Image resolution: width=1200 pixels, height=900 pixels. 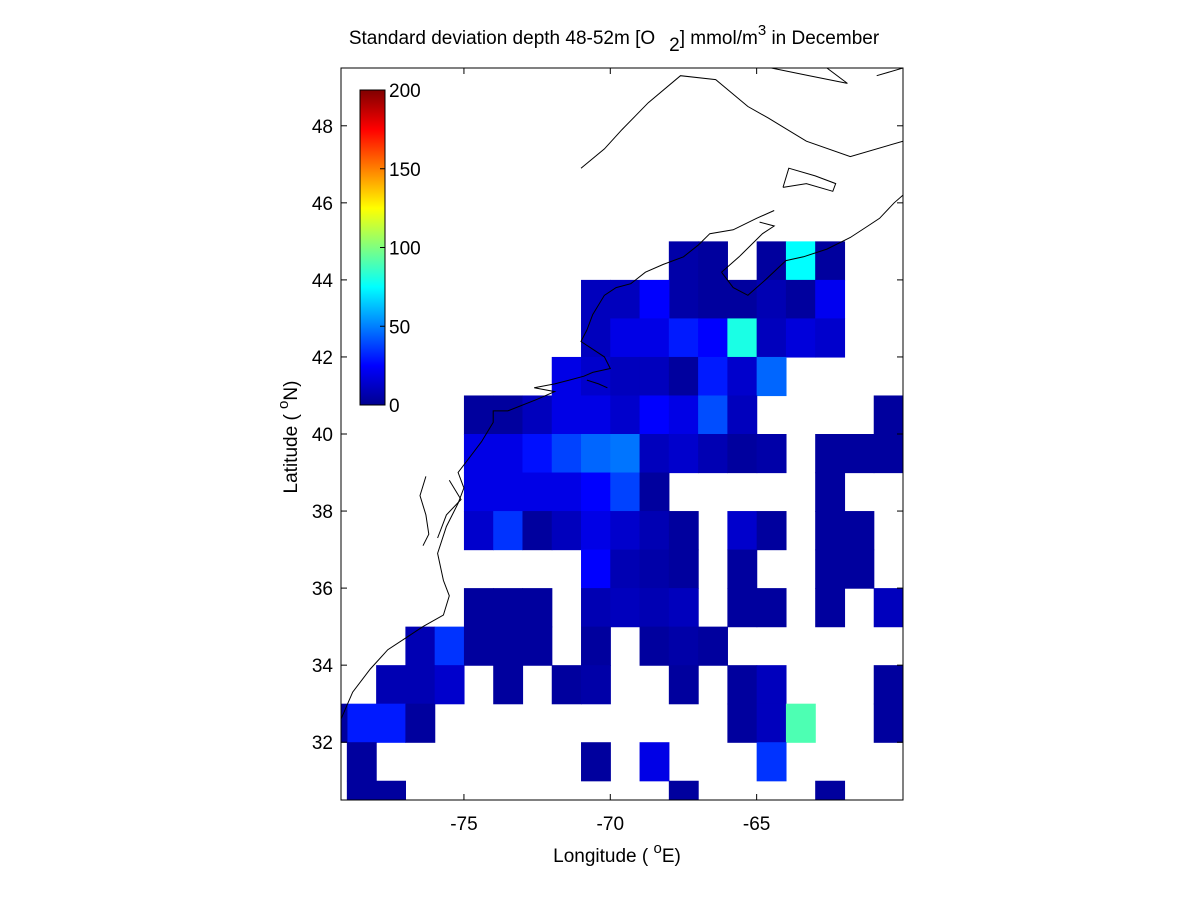 What do you see at coordinates (322, 204) in the screenshot?
I see `y-tick-label: 46` at bounding box center [322, 204].